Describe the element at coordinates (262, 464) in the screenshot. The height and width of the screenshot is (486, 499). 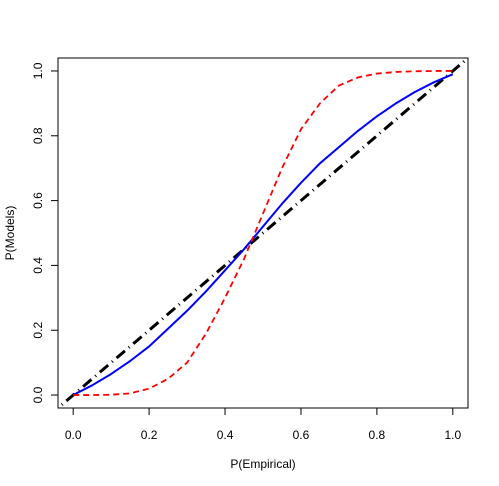
I see `x-axis-label: P(Empirical)` at that location.